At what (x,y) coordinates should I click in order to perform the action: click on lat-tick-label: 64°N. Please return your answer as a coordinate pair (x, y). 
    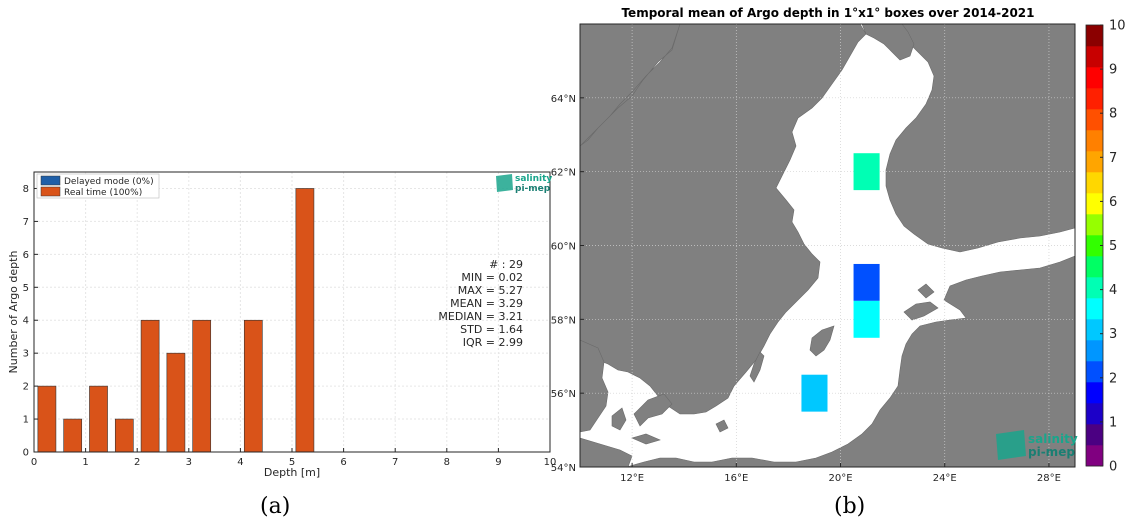
    Looking at the image, I should click on (563, 99).